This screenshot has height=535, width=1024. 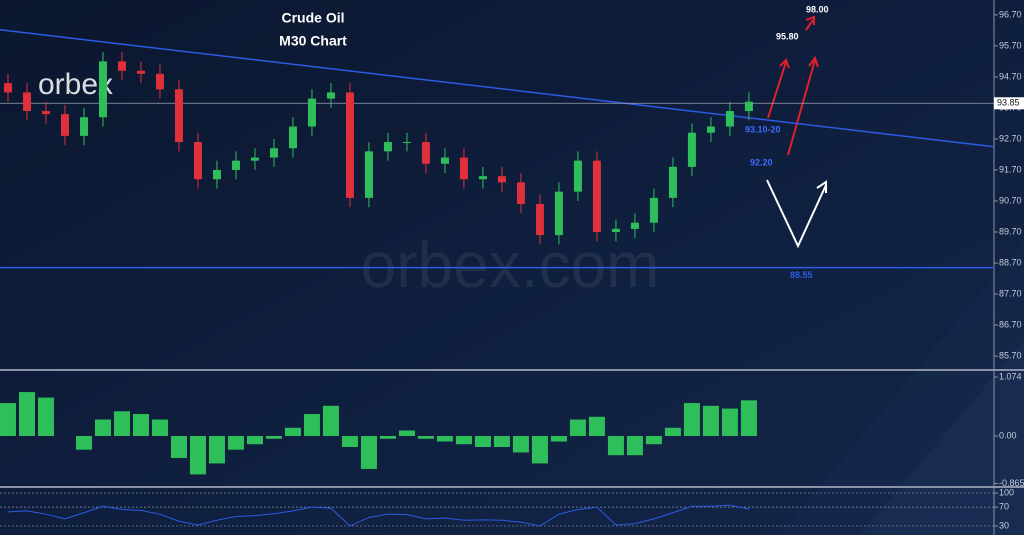 I want to click on chart-title: Crude Oil, so click(x=312, y=18).